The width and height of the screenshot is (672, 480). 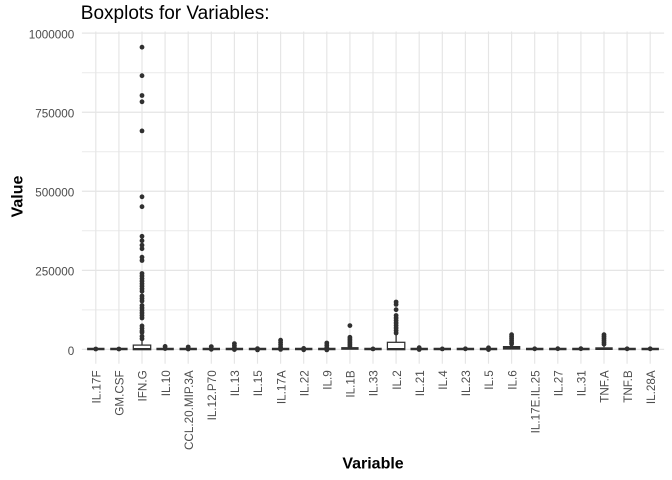 I want to click on svg-text: 750000, so click(x=55, y=114).